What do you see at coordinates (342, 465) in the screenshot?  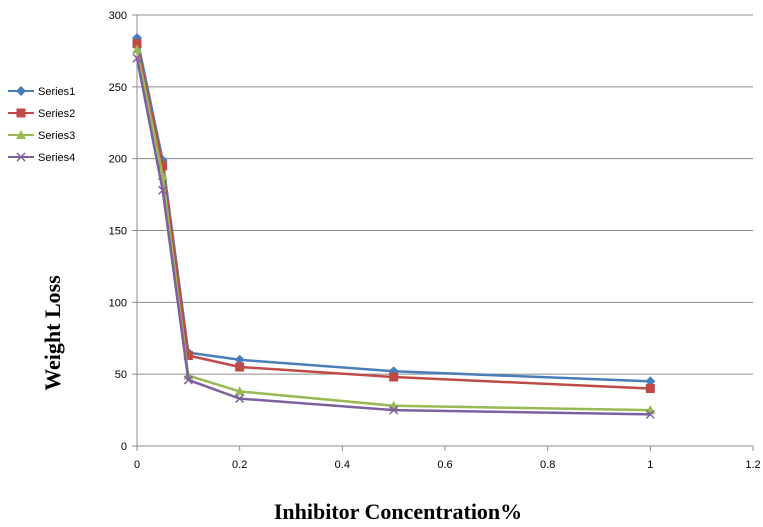 I see `x-tick-label: 0.4` at bounding box center [342, 465].